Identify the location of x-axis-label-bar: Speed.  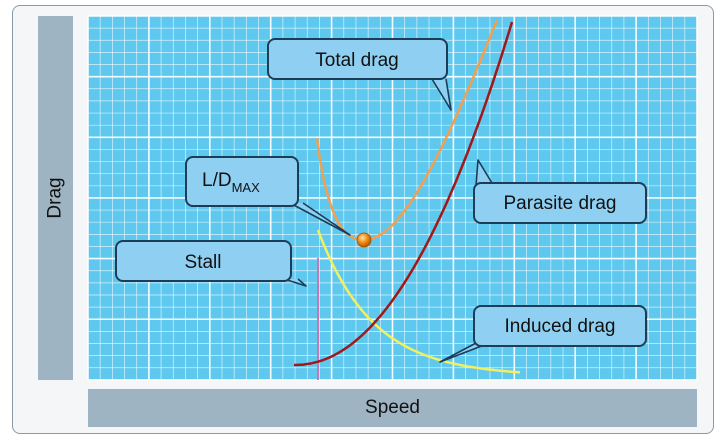
(392, 408).